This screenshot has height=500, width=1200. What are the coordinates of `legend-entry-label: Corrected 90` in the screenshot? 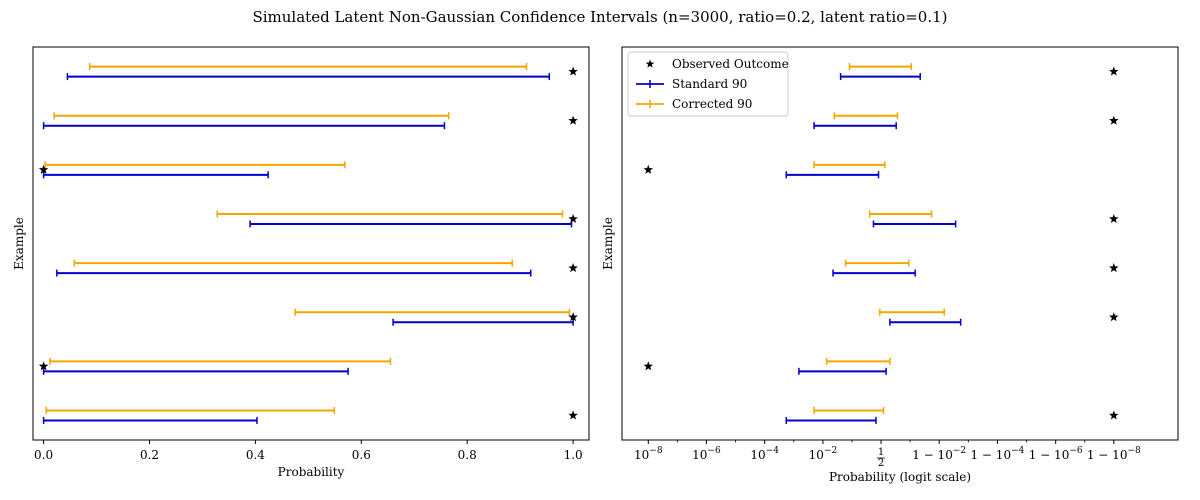 It's located at (712, 104).